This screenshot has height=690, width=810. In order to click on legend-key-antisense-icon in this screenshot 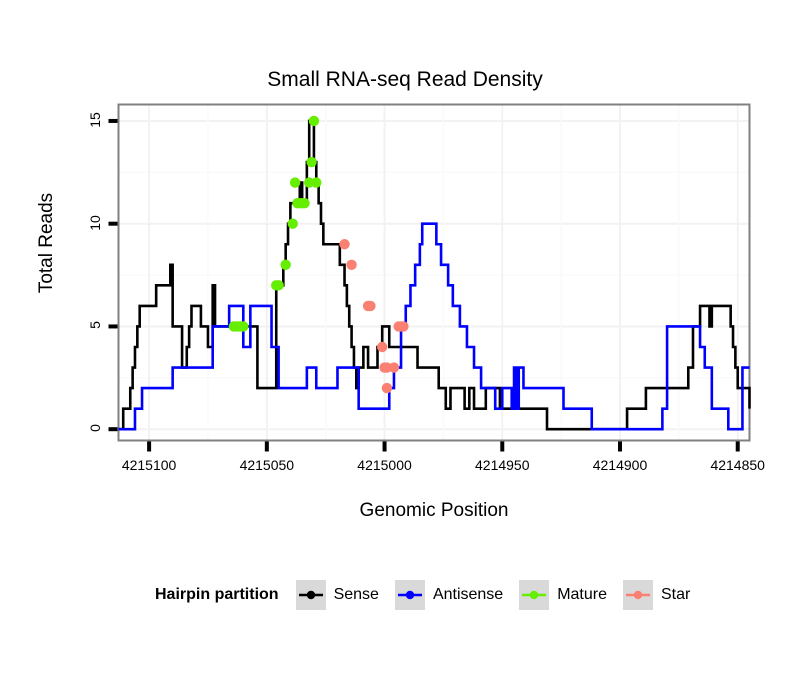, I will do `click(409, 595)`.